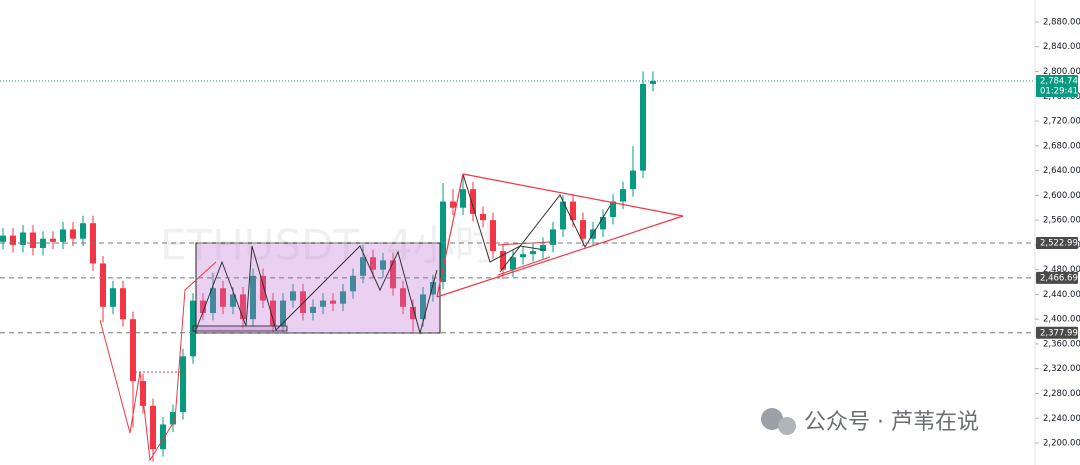 This screenshot has height=465, width=1080. Describe the element at coordinates (1061, 444) in the screenshot. I see `y-tick-label: 2,200.00` at that location.